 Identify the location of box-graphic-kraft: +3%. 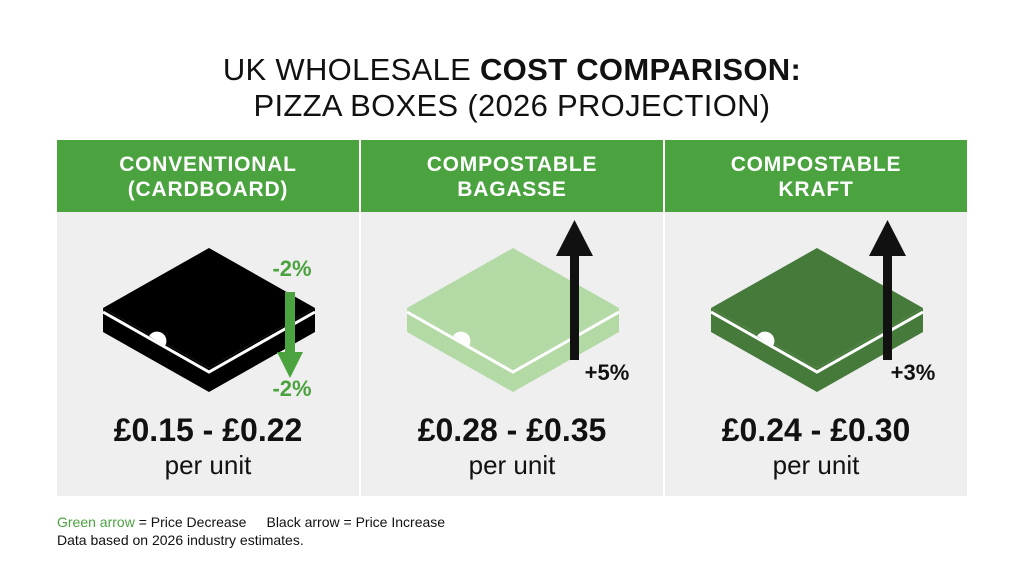
(823, 306).